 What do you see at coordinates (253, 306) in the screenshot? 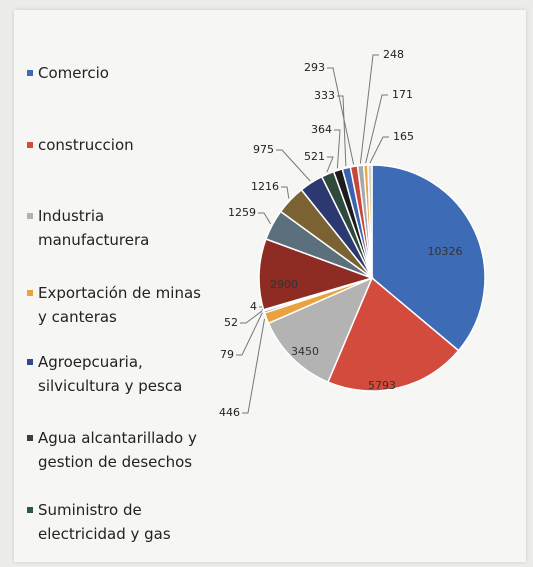
I see `data-label: 4` at bounding box center [253, 306].